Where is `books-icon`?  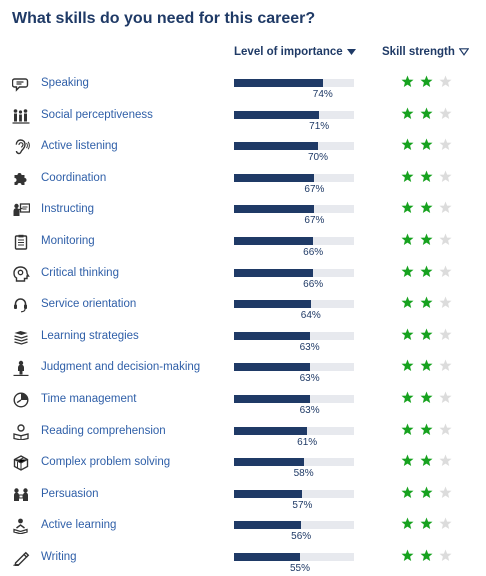
books-icon is located at coordinates (21, 337).